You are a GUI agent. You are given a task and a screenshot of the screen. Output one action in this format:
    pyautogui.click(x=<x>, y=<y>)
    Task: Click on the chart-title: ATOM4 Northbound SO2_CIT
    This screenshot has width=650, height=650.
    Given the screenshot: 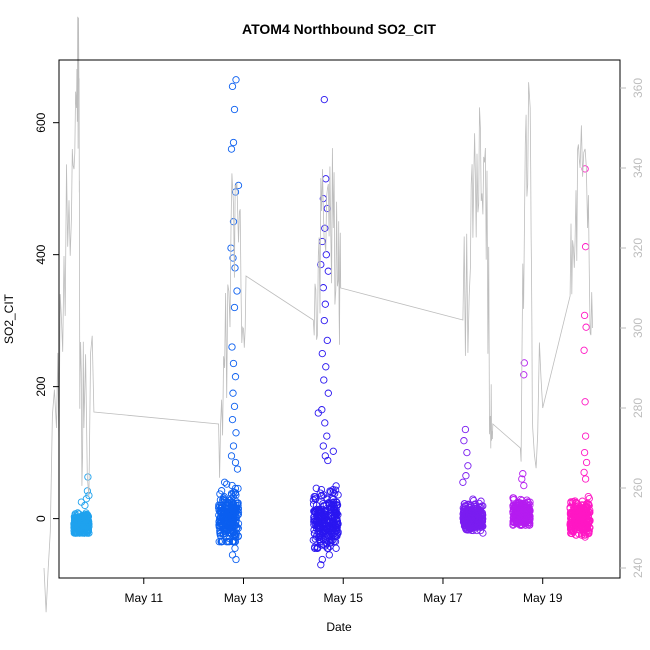 What is the action you would take?
    pyautogui.click(x=339, y=29)
    